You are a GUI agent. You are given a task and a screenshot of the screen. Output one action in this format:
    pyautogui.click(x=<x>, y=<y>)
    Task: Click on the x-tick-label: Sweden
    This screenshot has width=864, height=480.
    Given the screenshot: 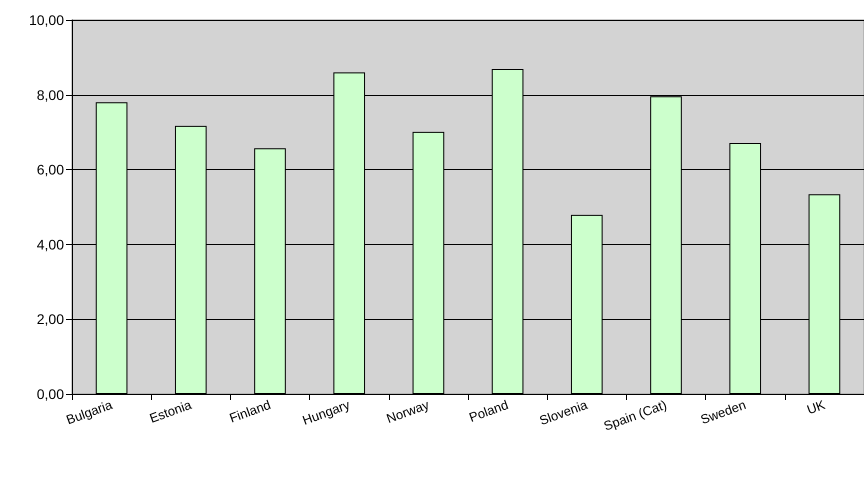 What is the action you would take?
    pyautogui.click(x=723, y=412)
    